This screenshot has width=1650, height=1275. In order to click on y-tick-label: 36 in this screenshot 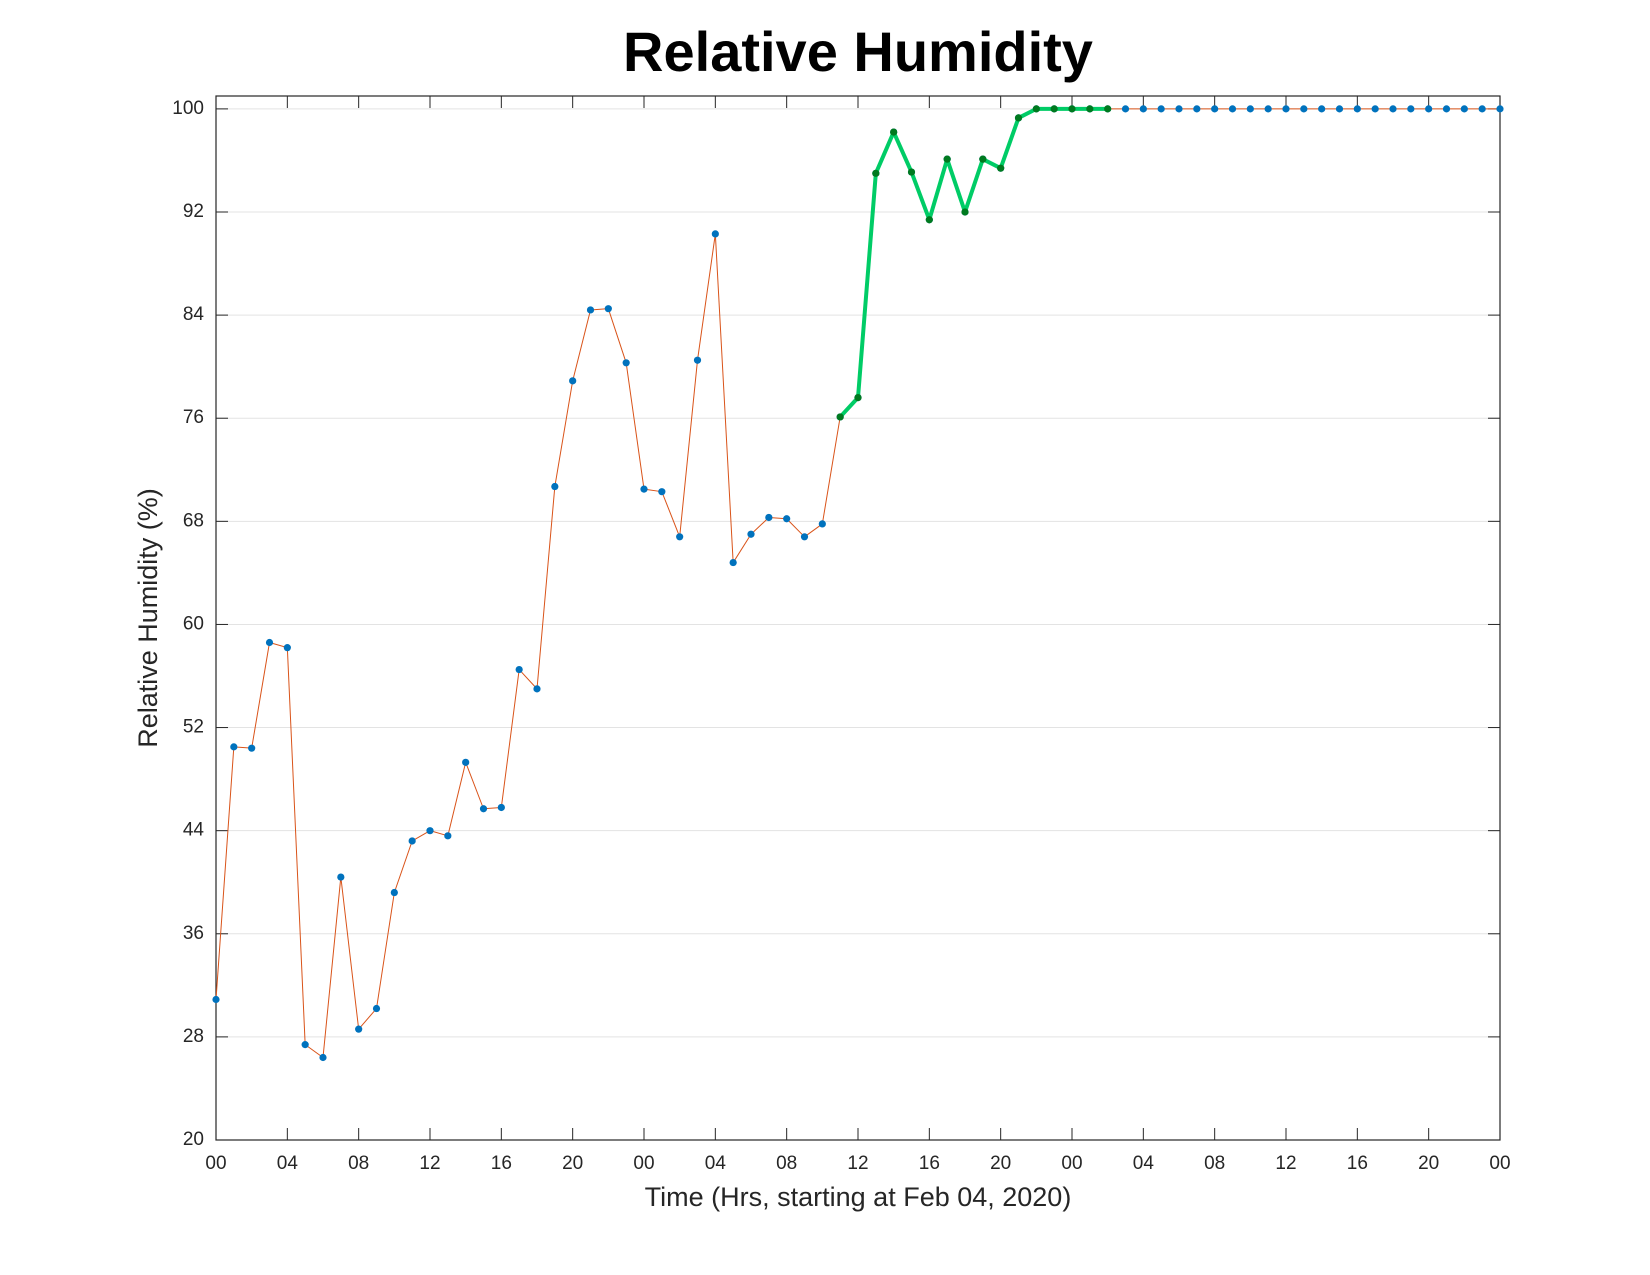, I will do `click(193, 933)`.